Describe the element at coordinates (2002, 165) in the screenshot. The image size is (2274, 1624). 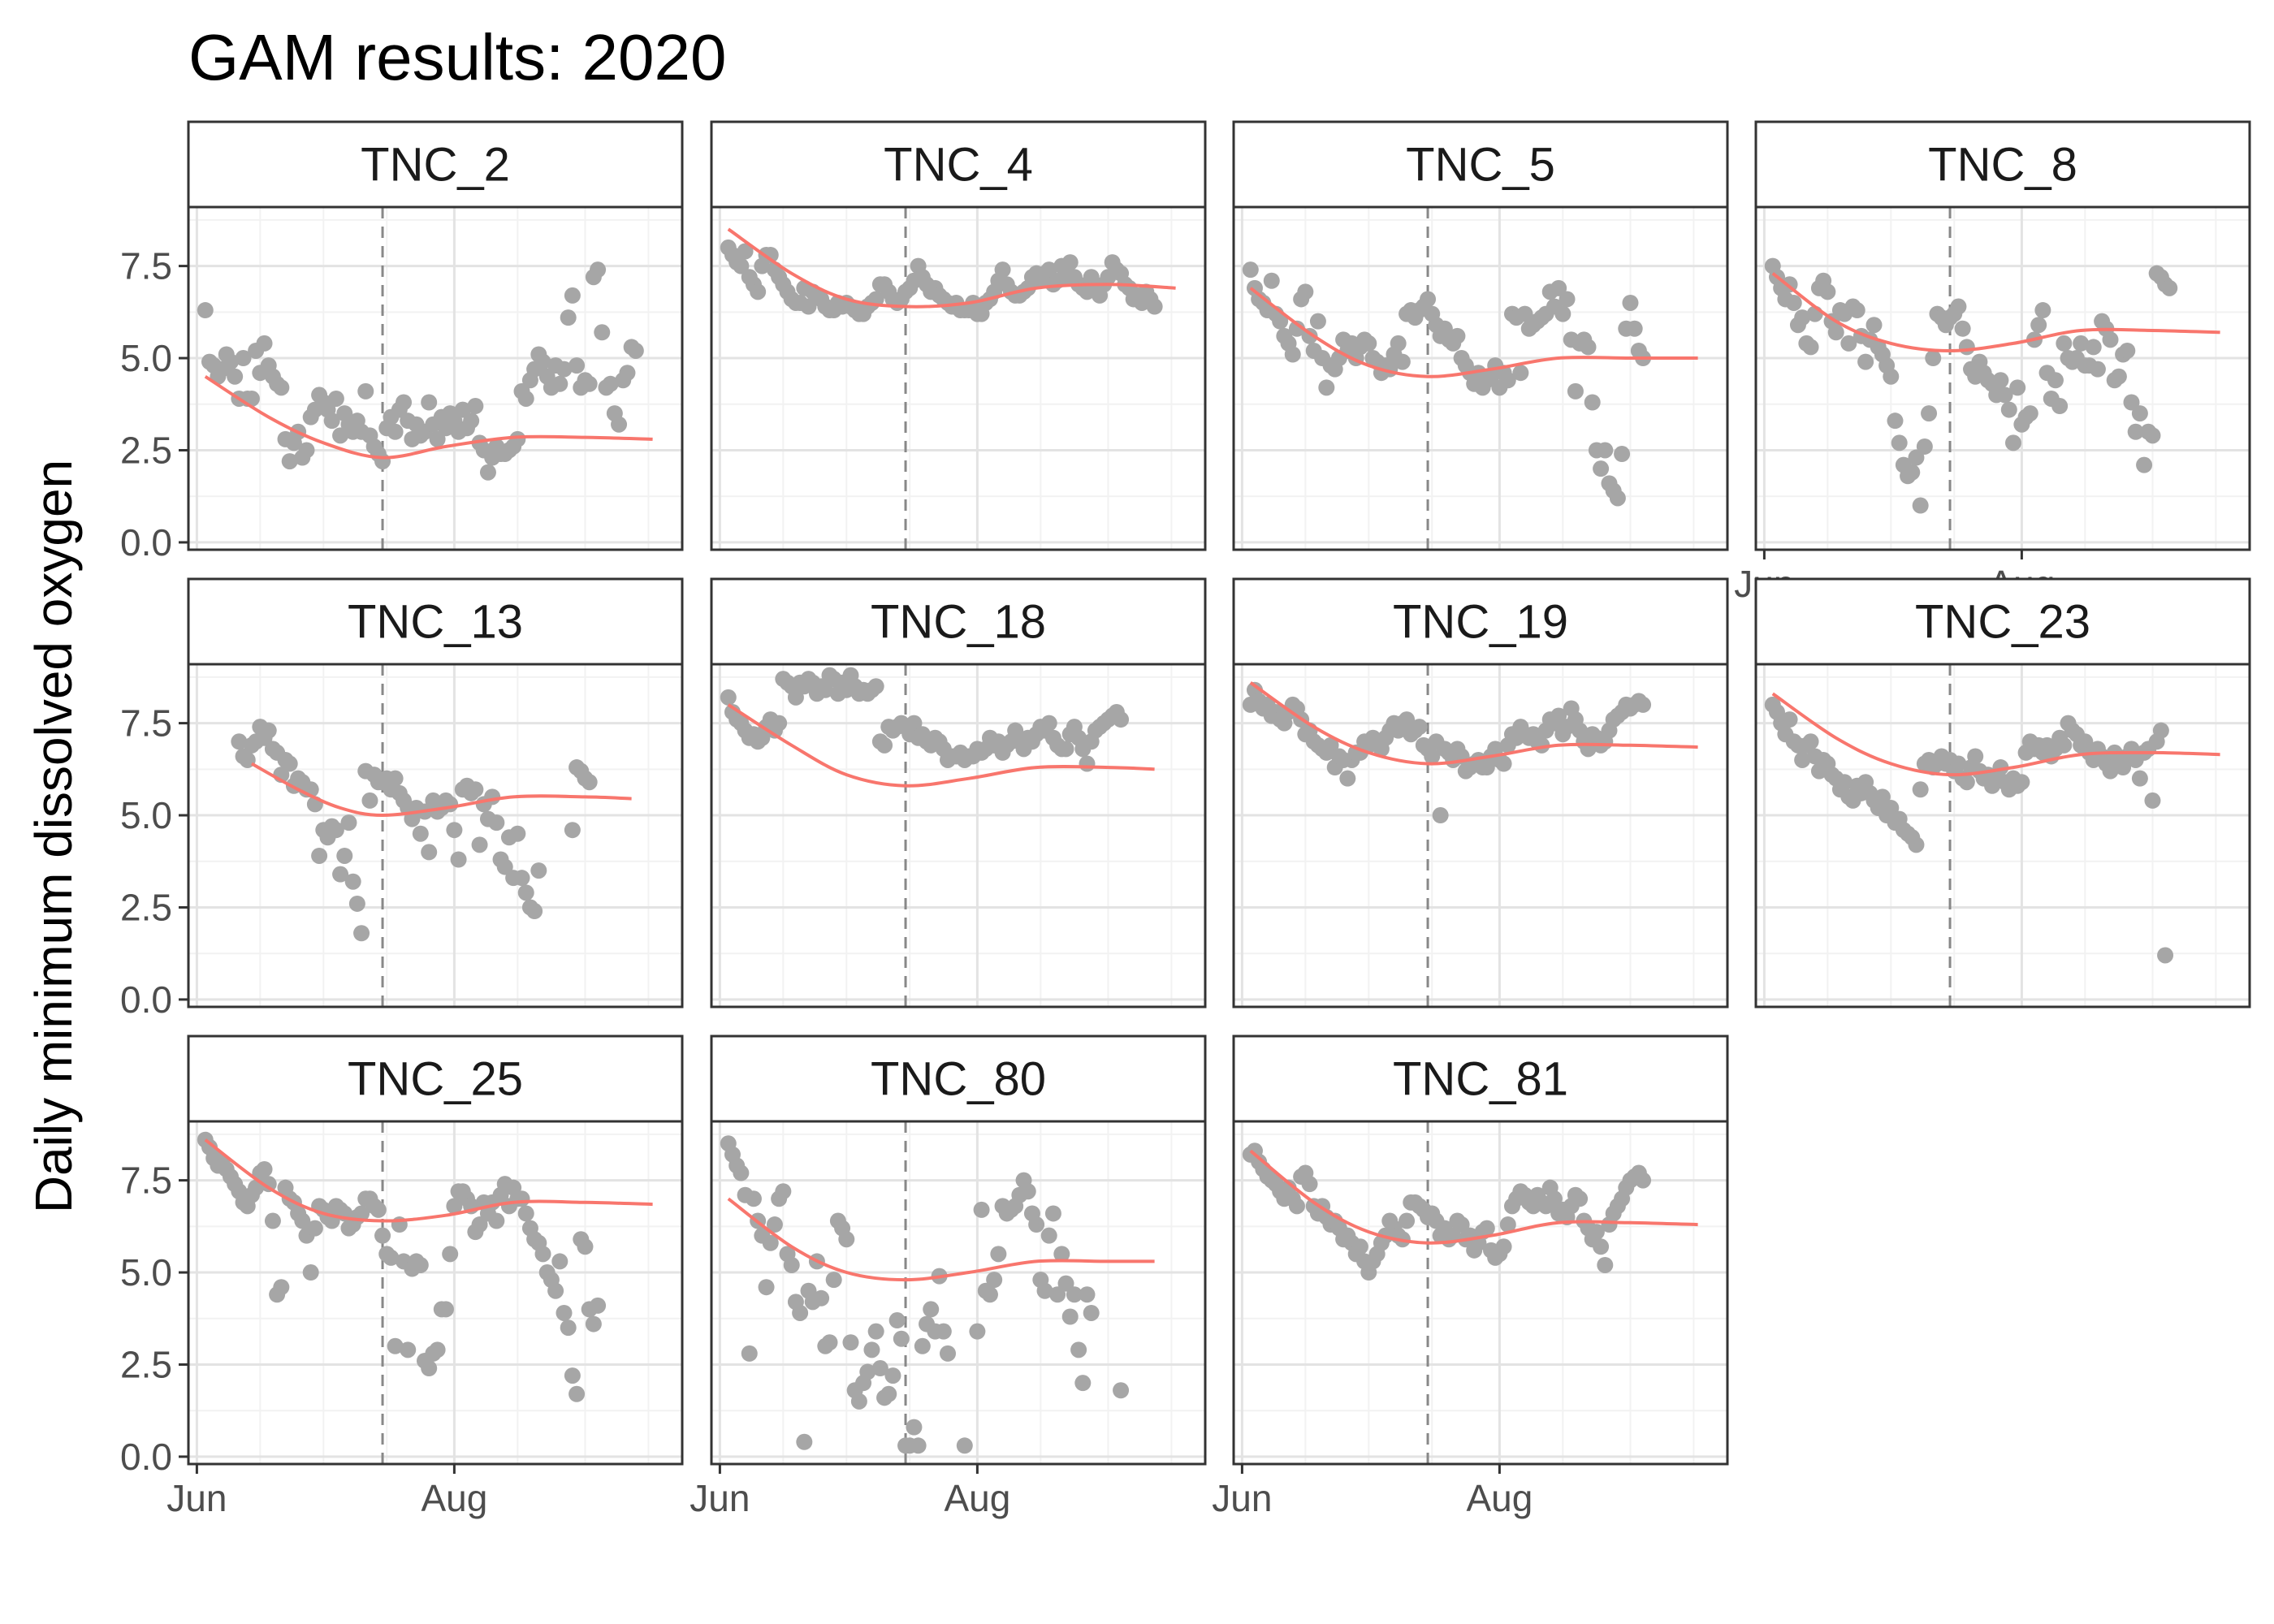
I see `facet-strip-label: TNC_8` at that location.